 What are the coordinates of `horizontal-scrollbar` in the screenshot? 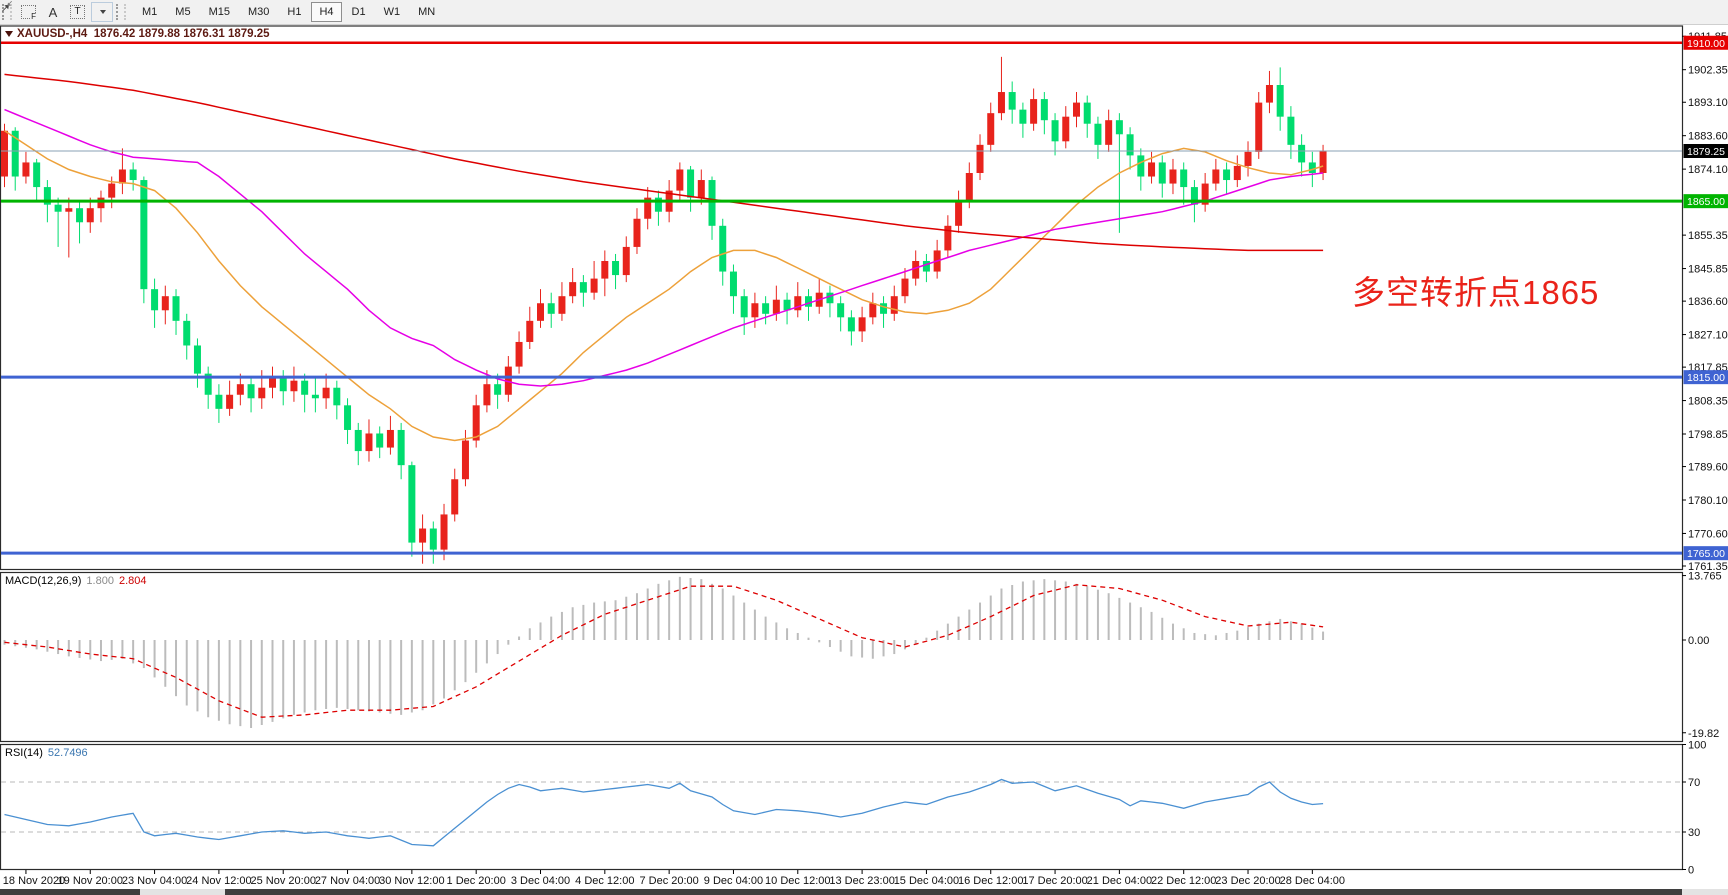 It's located at (864, 892).